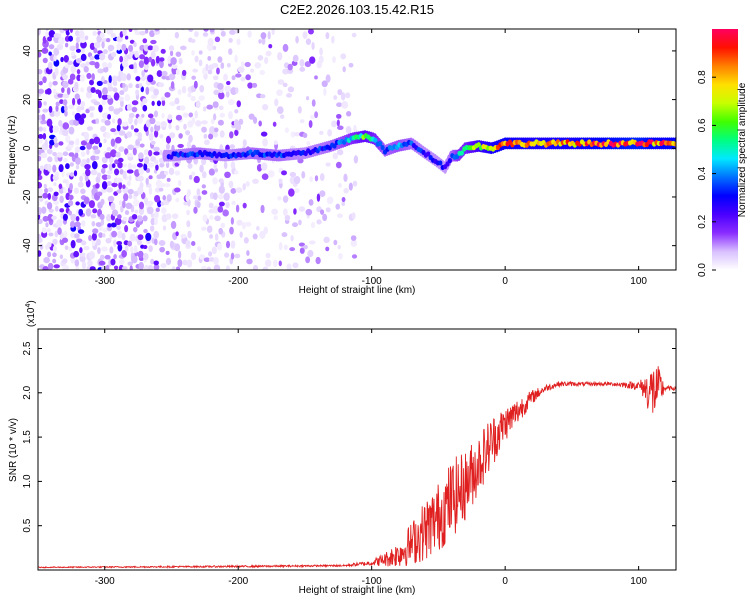 This screenshot has width=750, height=600. What do you see at coordinates (27, 481) in the screenshot?
I see `y-tick-label: 1.0` at bounding box center [27, 481].